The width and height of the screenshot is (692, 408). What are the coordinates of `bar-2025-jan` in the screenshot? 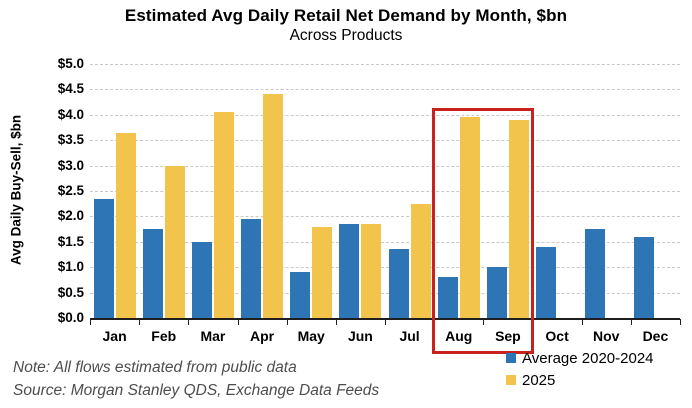 It's located at (125, 225).